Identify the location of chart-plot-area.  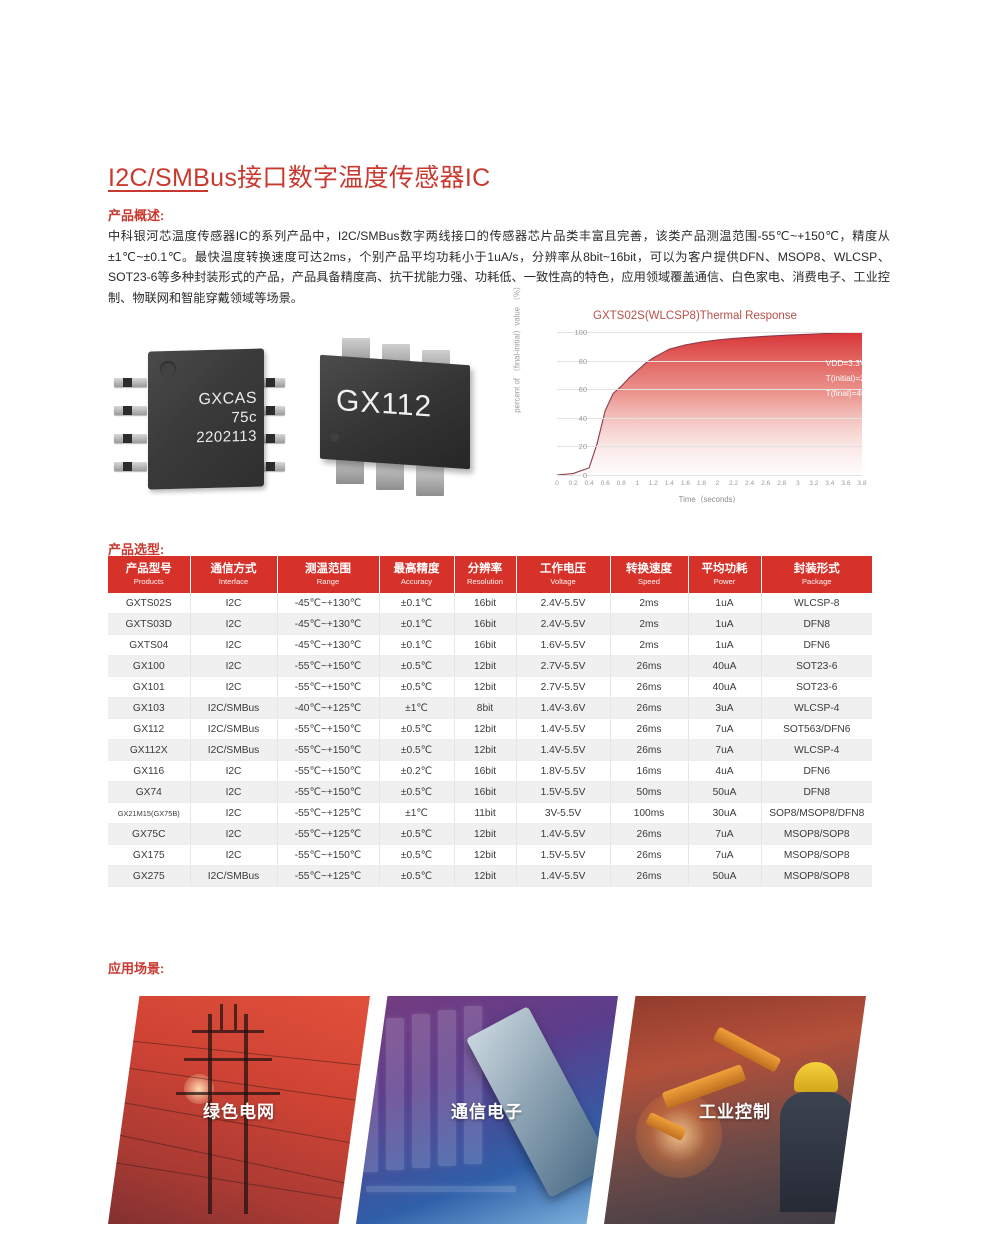
(709, 404).